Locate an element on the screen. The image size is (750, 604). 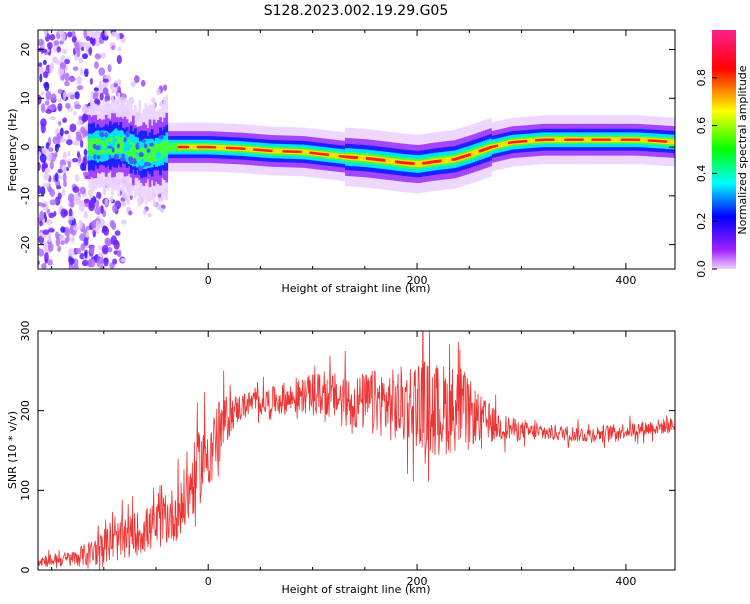
snr-xtick-label-400: 400 is located at coordinates (625, 581).